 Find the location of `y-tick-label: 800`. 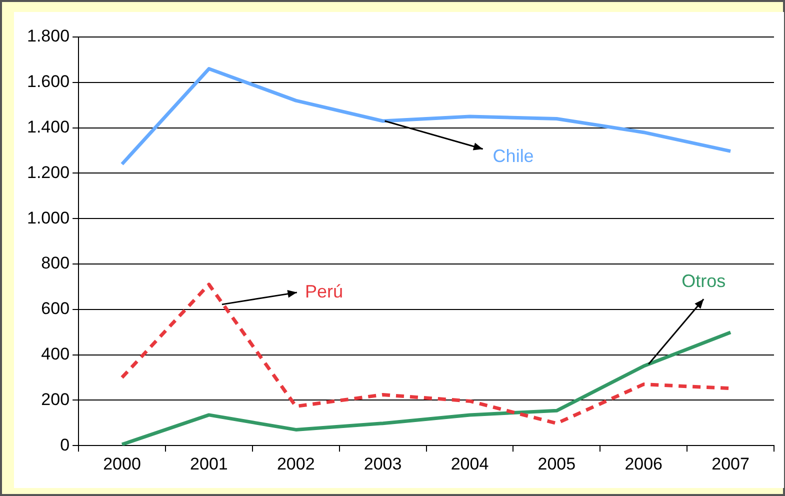

y-tick-label: 800 is located at coordinates (55, 263).